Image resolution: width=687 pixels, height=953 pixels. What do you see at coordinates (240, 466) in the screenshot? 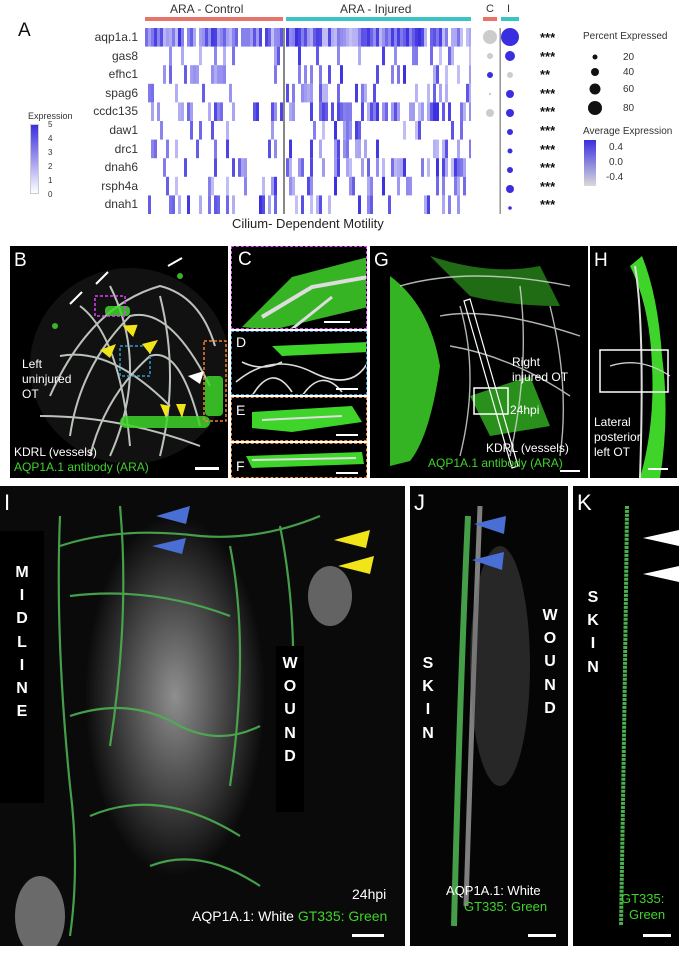
I see `panel-label-f: F` at bounding box center [240, 466].